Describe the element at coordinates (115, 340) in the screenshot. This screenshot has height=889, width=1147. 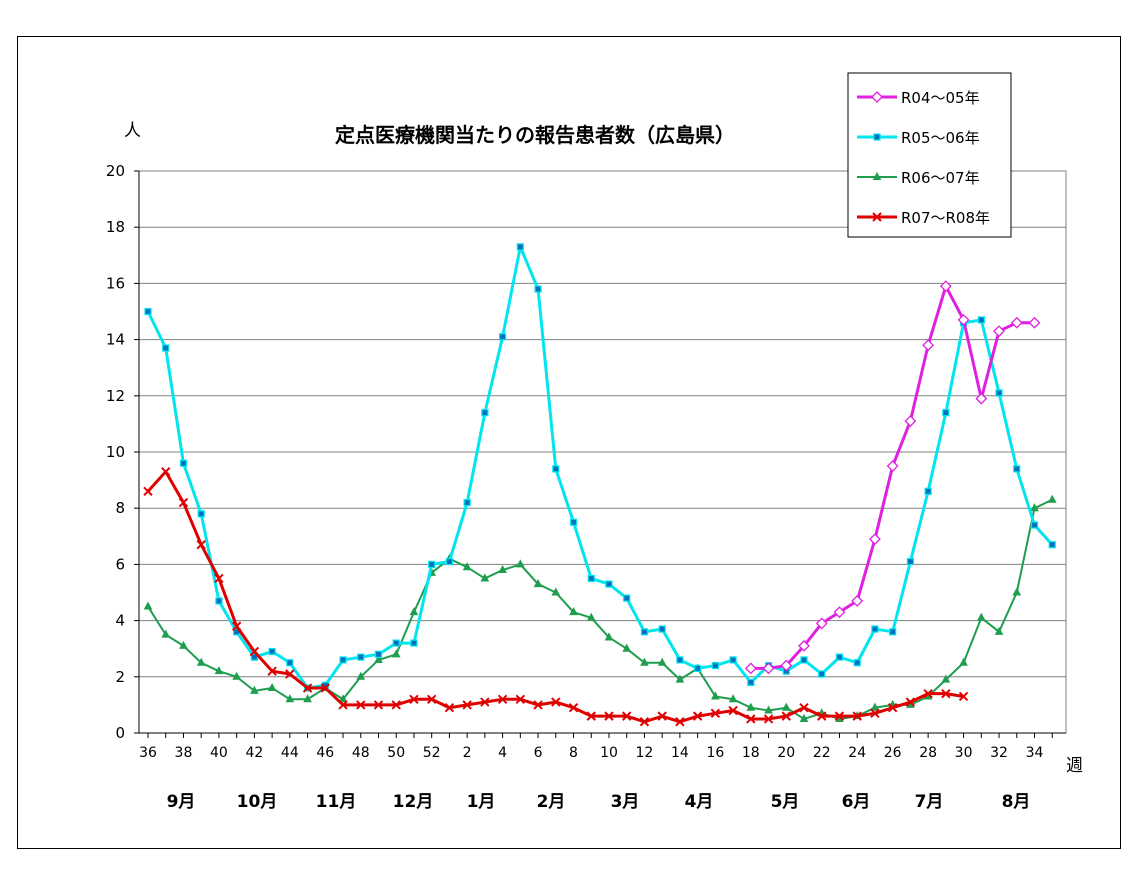
I see `y-tick-label: 14` at that location.